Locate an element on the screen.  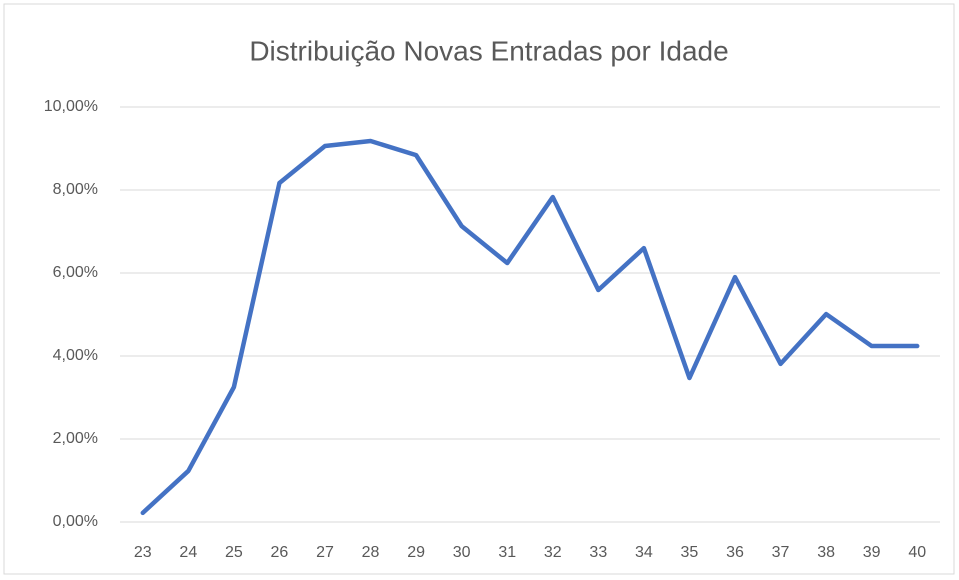
x-tick-label: 30 is located at coordinates (462, 552).